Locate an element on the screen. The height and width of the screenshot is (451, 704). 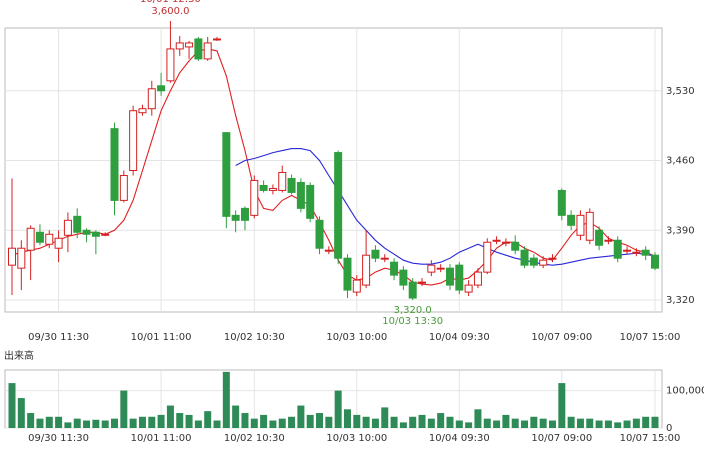
annotation-text: 3,600.0 is located at coordinates (170, 11).